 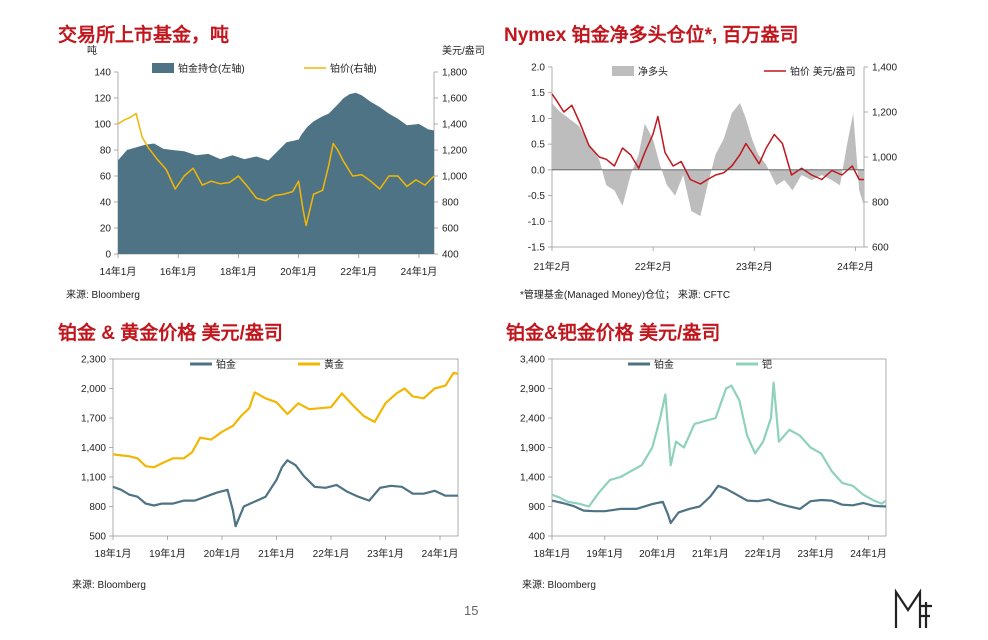 I want to click on pt-pd-title: 铂金&钯金价格 美元/盎司, so click(x=613, y=333).